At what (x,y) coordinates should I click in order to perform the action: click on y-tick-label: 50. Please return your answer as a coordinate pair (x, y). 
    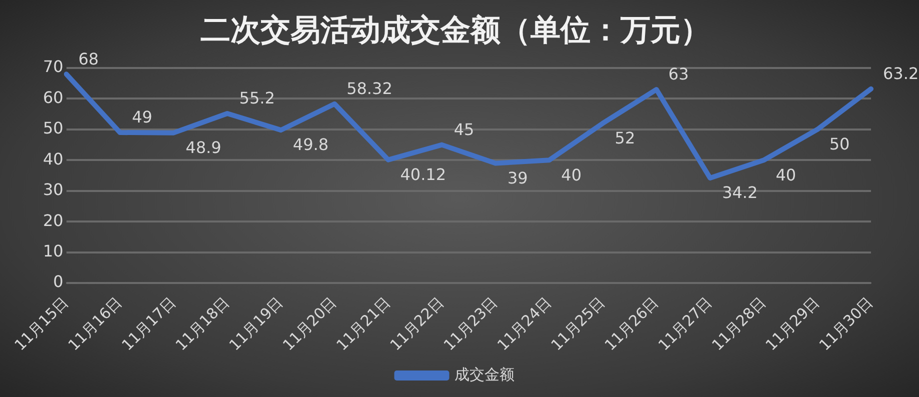
    Looking at the image, I should click on (53, 128).